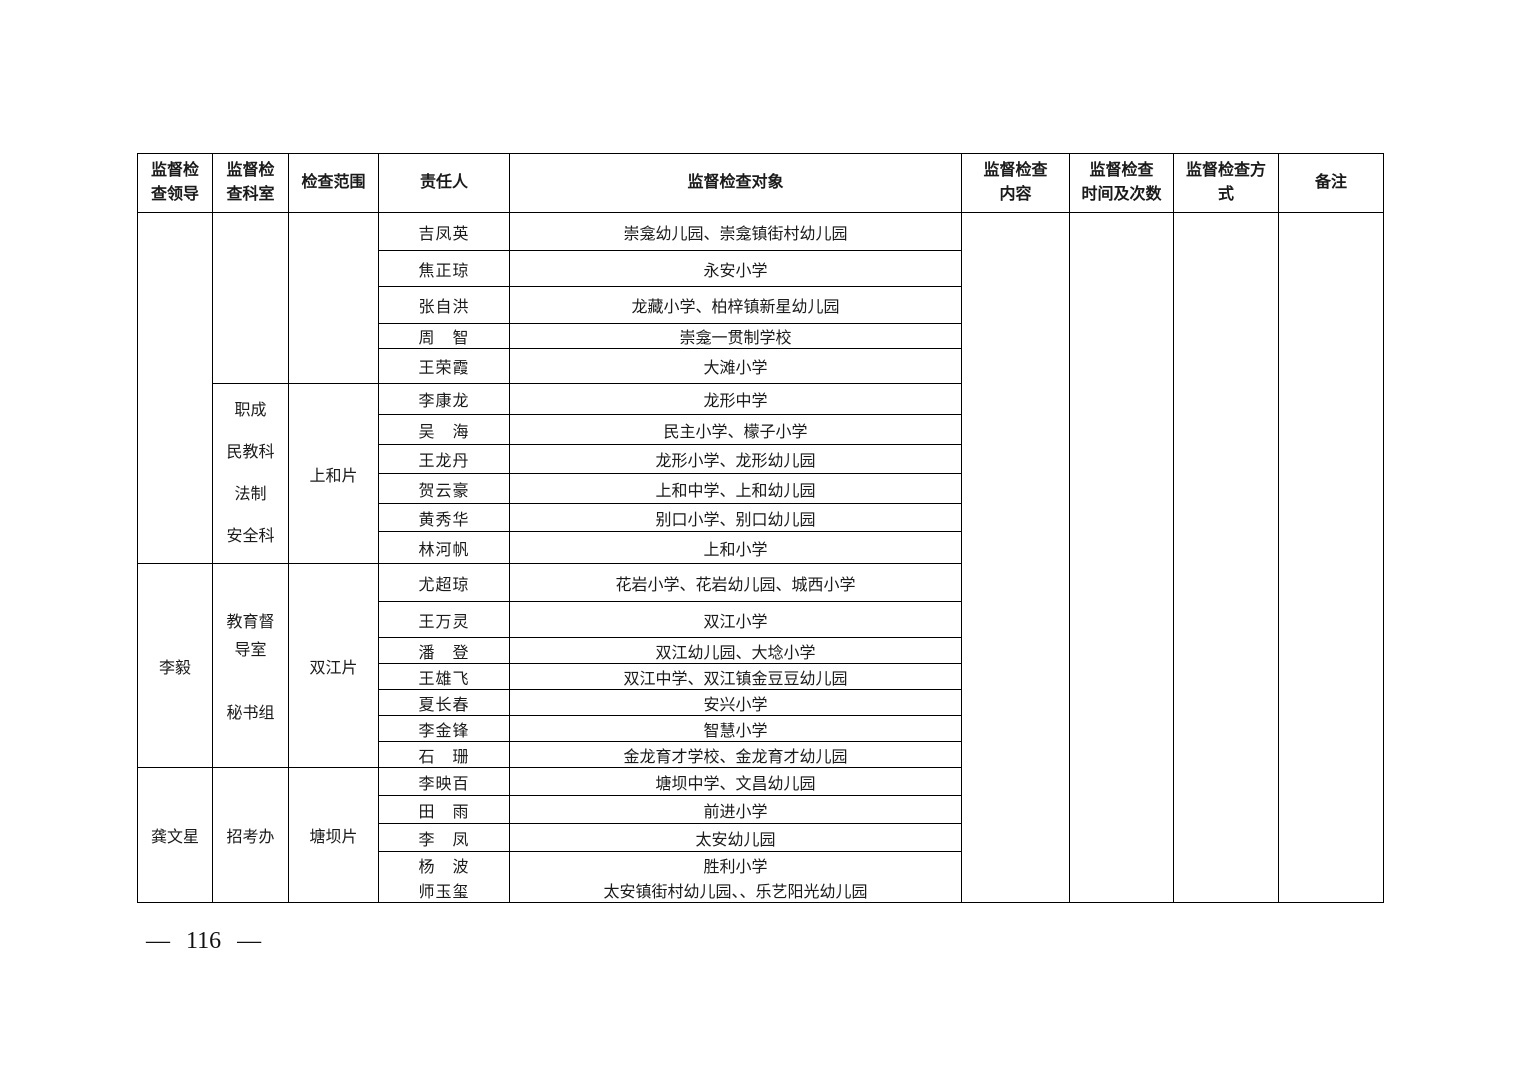 This screenshot has height=1074, width=1520. I want to click on inspection-target: 双江中学、双江镇金豆豆幼儿园, so click(735, 676).